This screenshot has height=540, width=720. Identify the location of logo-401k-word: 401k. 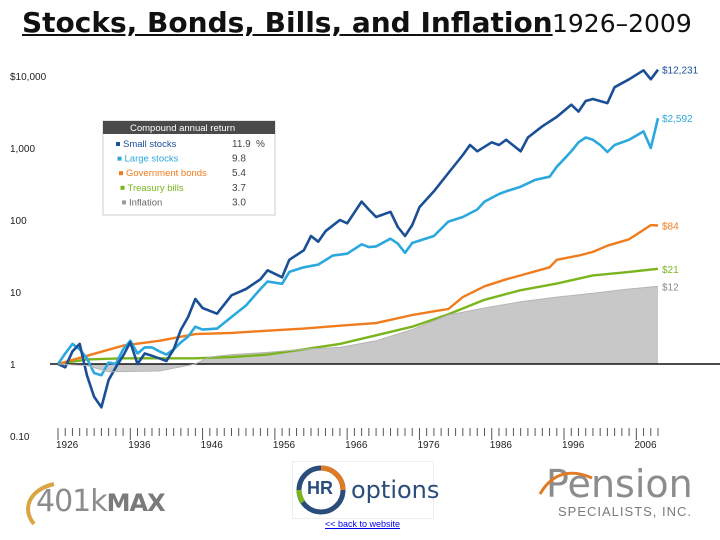
(72, 501).